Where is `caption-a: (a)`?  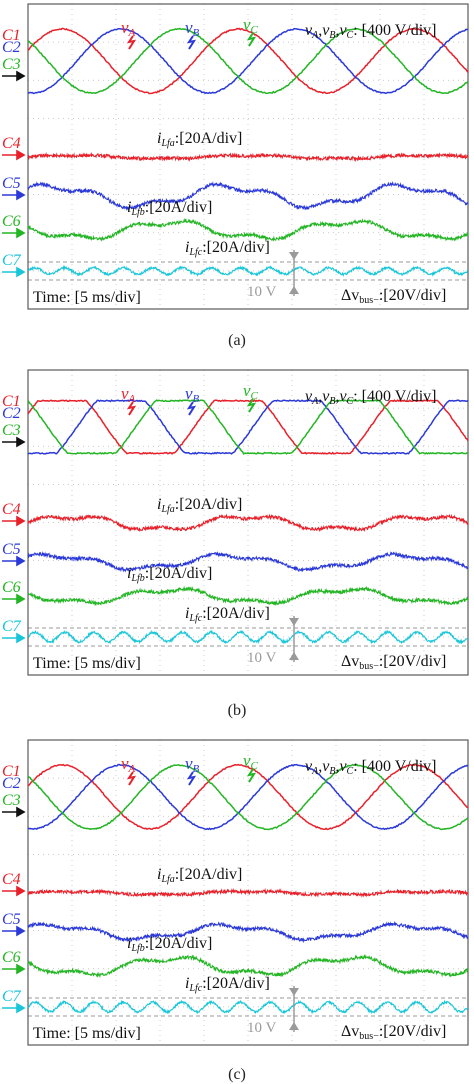
caption-a: (a) is located at coordinates (237, 340).